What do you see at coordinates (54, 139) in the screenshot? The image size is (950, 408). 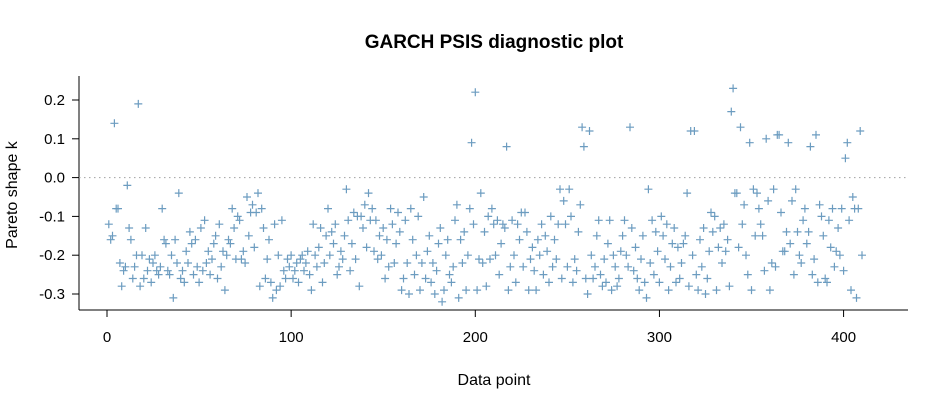 I see `y-tick-label: 0.1` at bounding box center [54, 139].